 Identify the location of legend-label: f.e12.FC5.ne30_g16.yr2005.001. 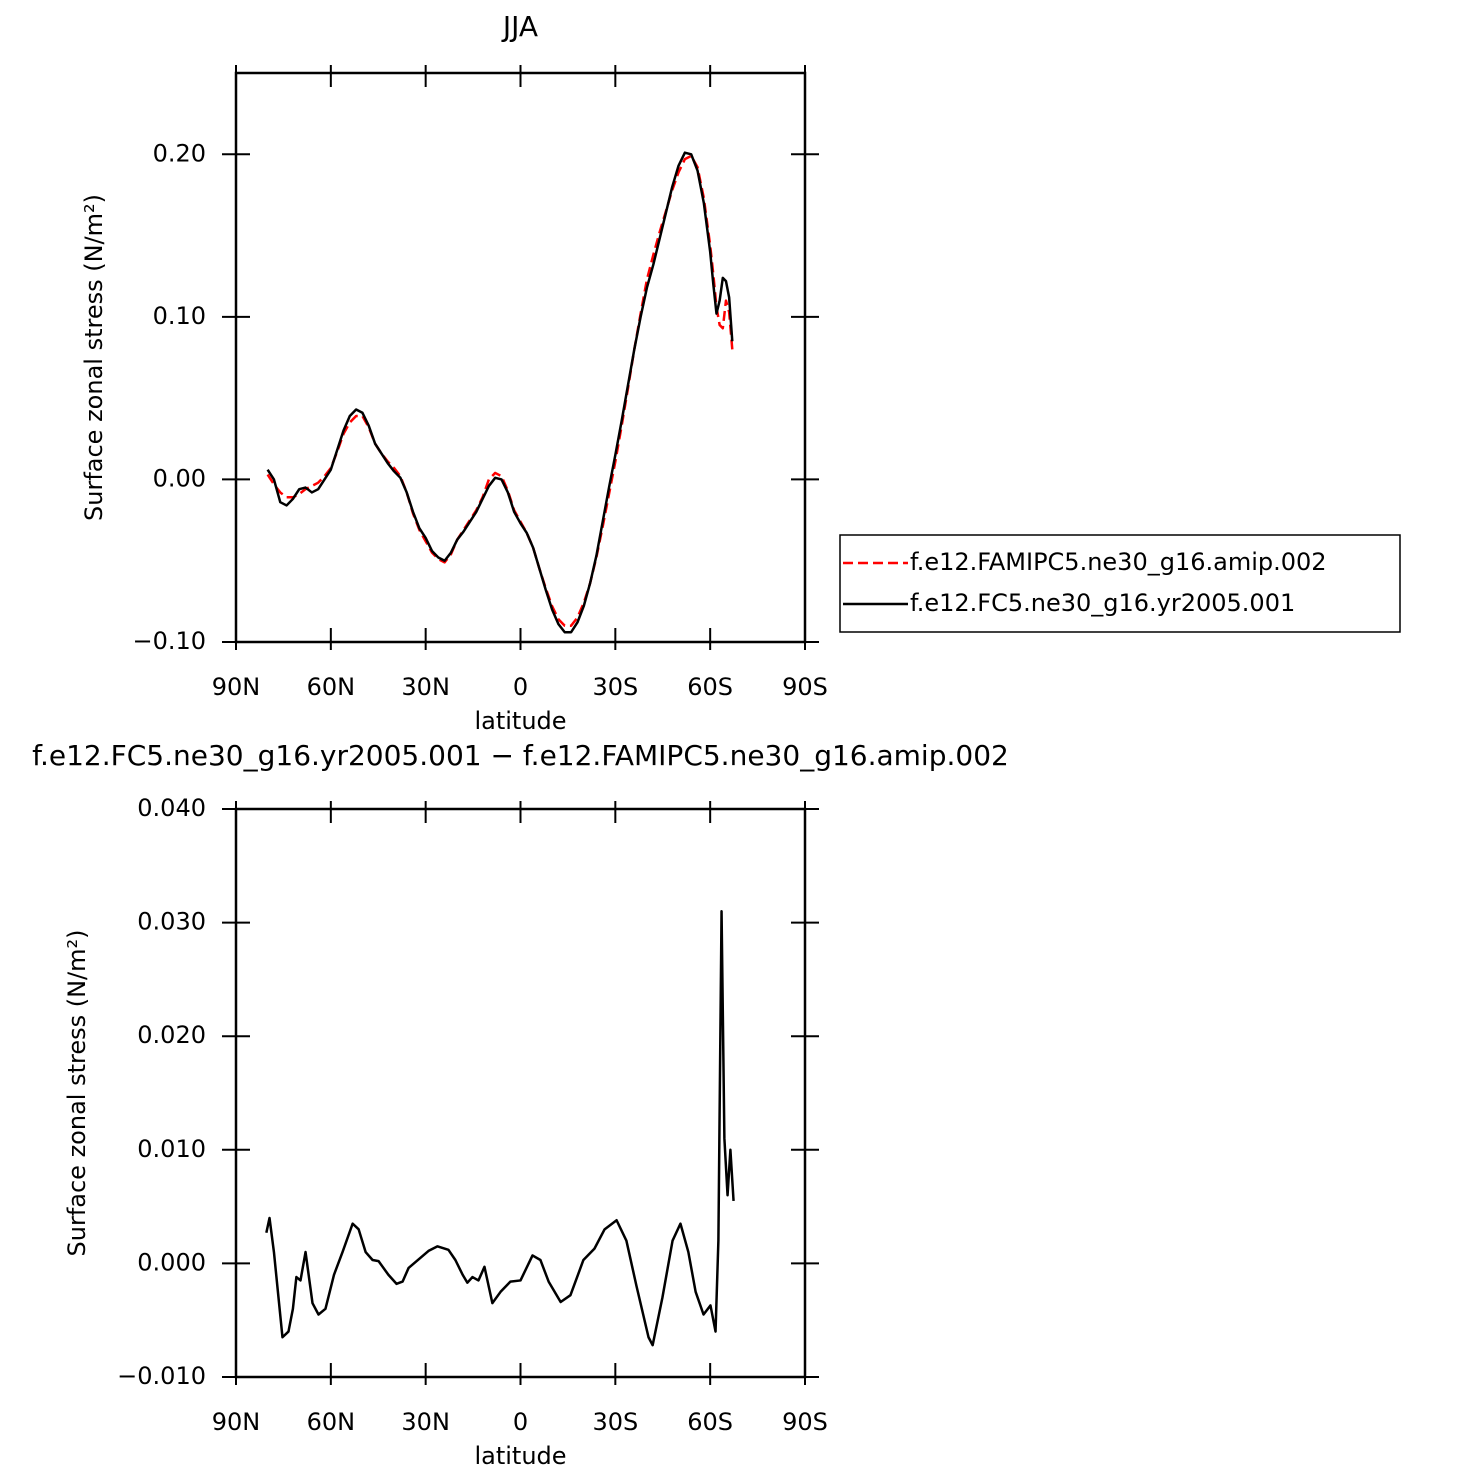
(1102, 603).